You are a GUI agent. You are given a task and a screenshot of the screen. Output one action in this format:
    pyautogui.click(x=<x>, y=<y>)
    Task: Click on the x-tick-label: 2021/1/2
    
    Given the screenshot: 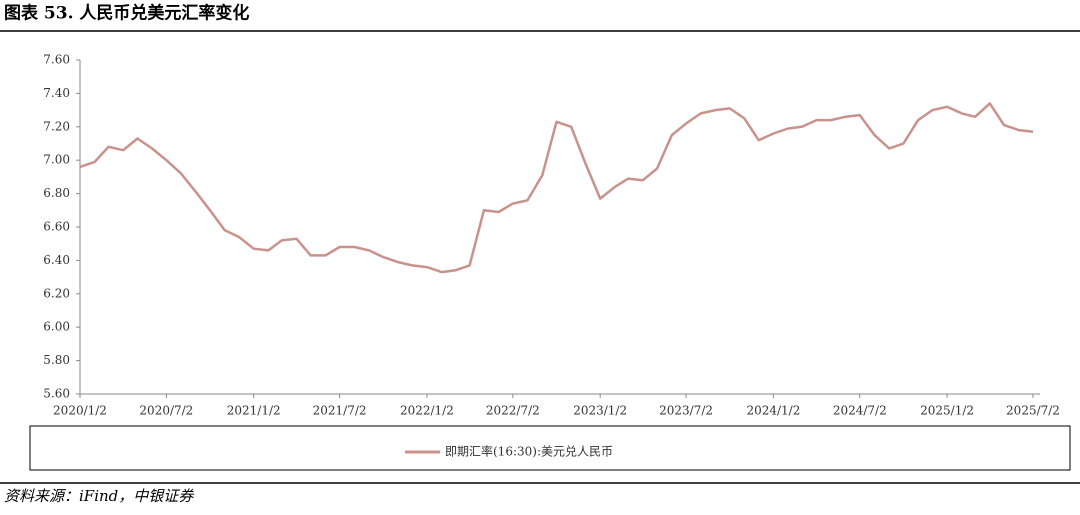 What is the action you would take?
    pyautogui.click(x=254, y=411)
    